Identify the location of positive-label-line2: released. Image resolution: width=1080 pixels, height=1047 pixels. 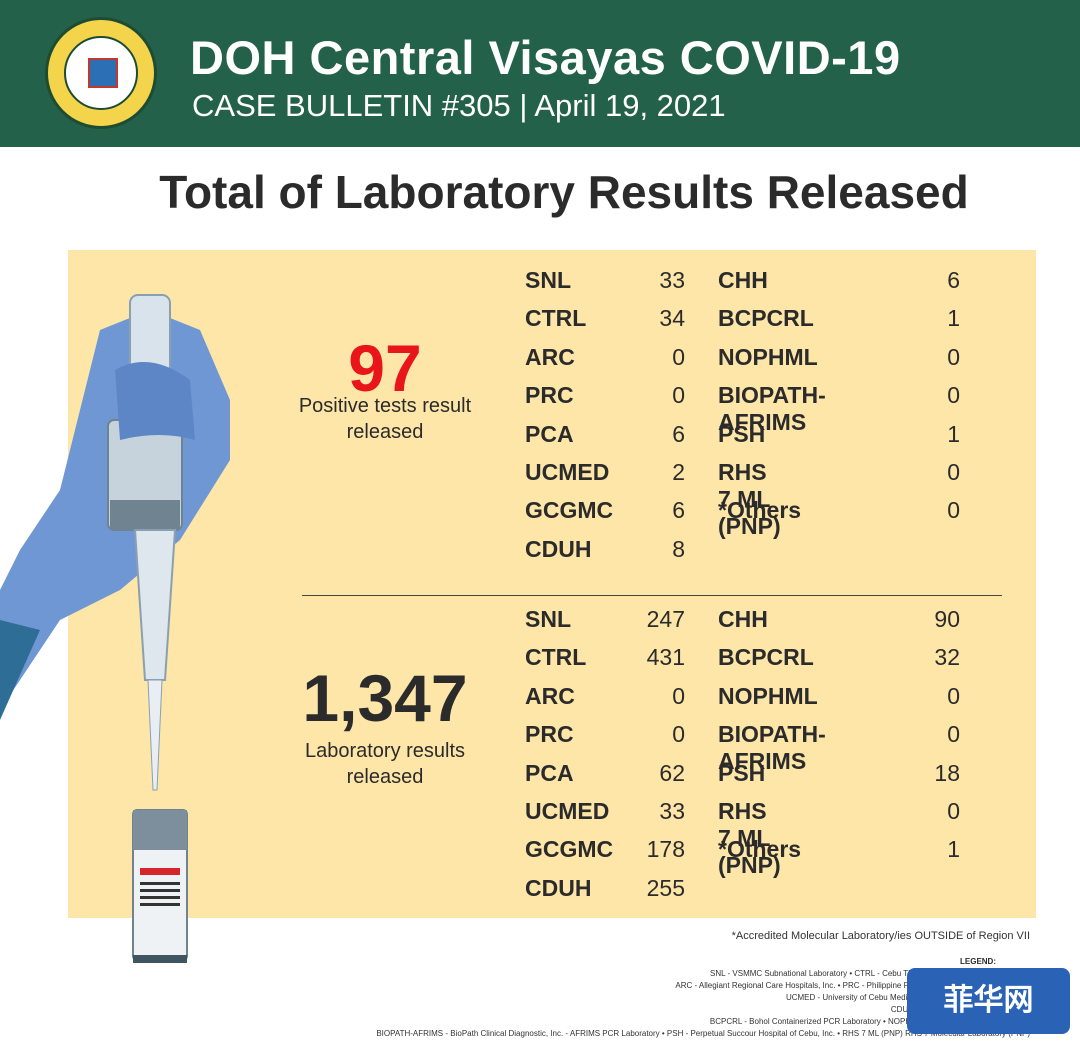
(385, 432).